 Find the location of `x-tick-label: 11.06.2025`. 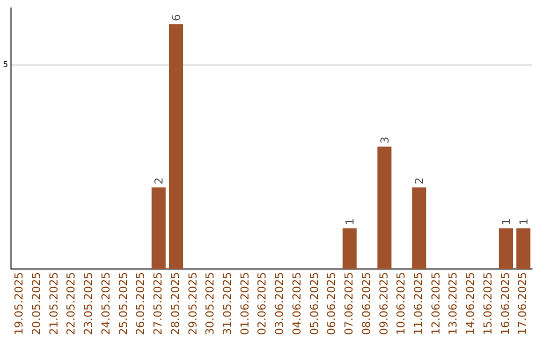

x-tick-label: 11.06.2025 is located at coordinates (418, 304).